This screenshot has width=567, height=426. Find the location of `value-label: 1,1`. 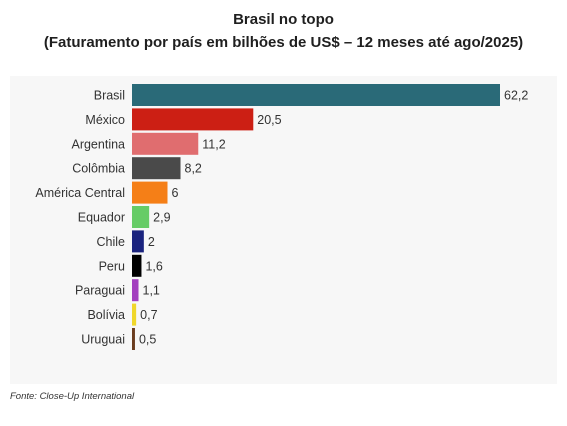

value-label: 1,1 is located at coordinates (151, 291).